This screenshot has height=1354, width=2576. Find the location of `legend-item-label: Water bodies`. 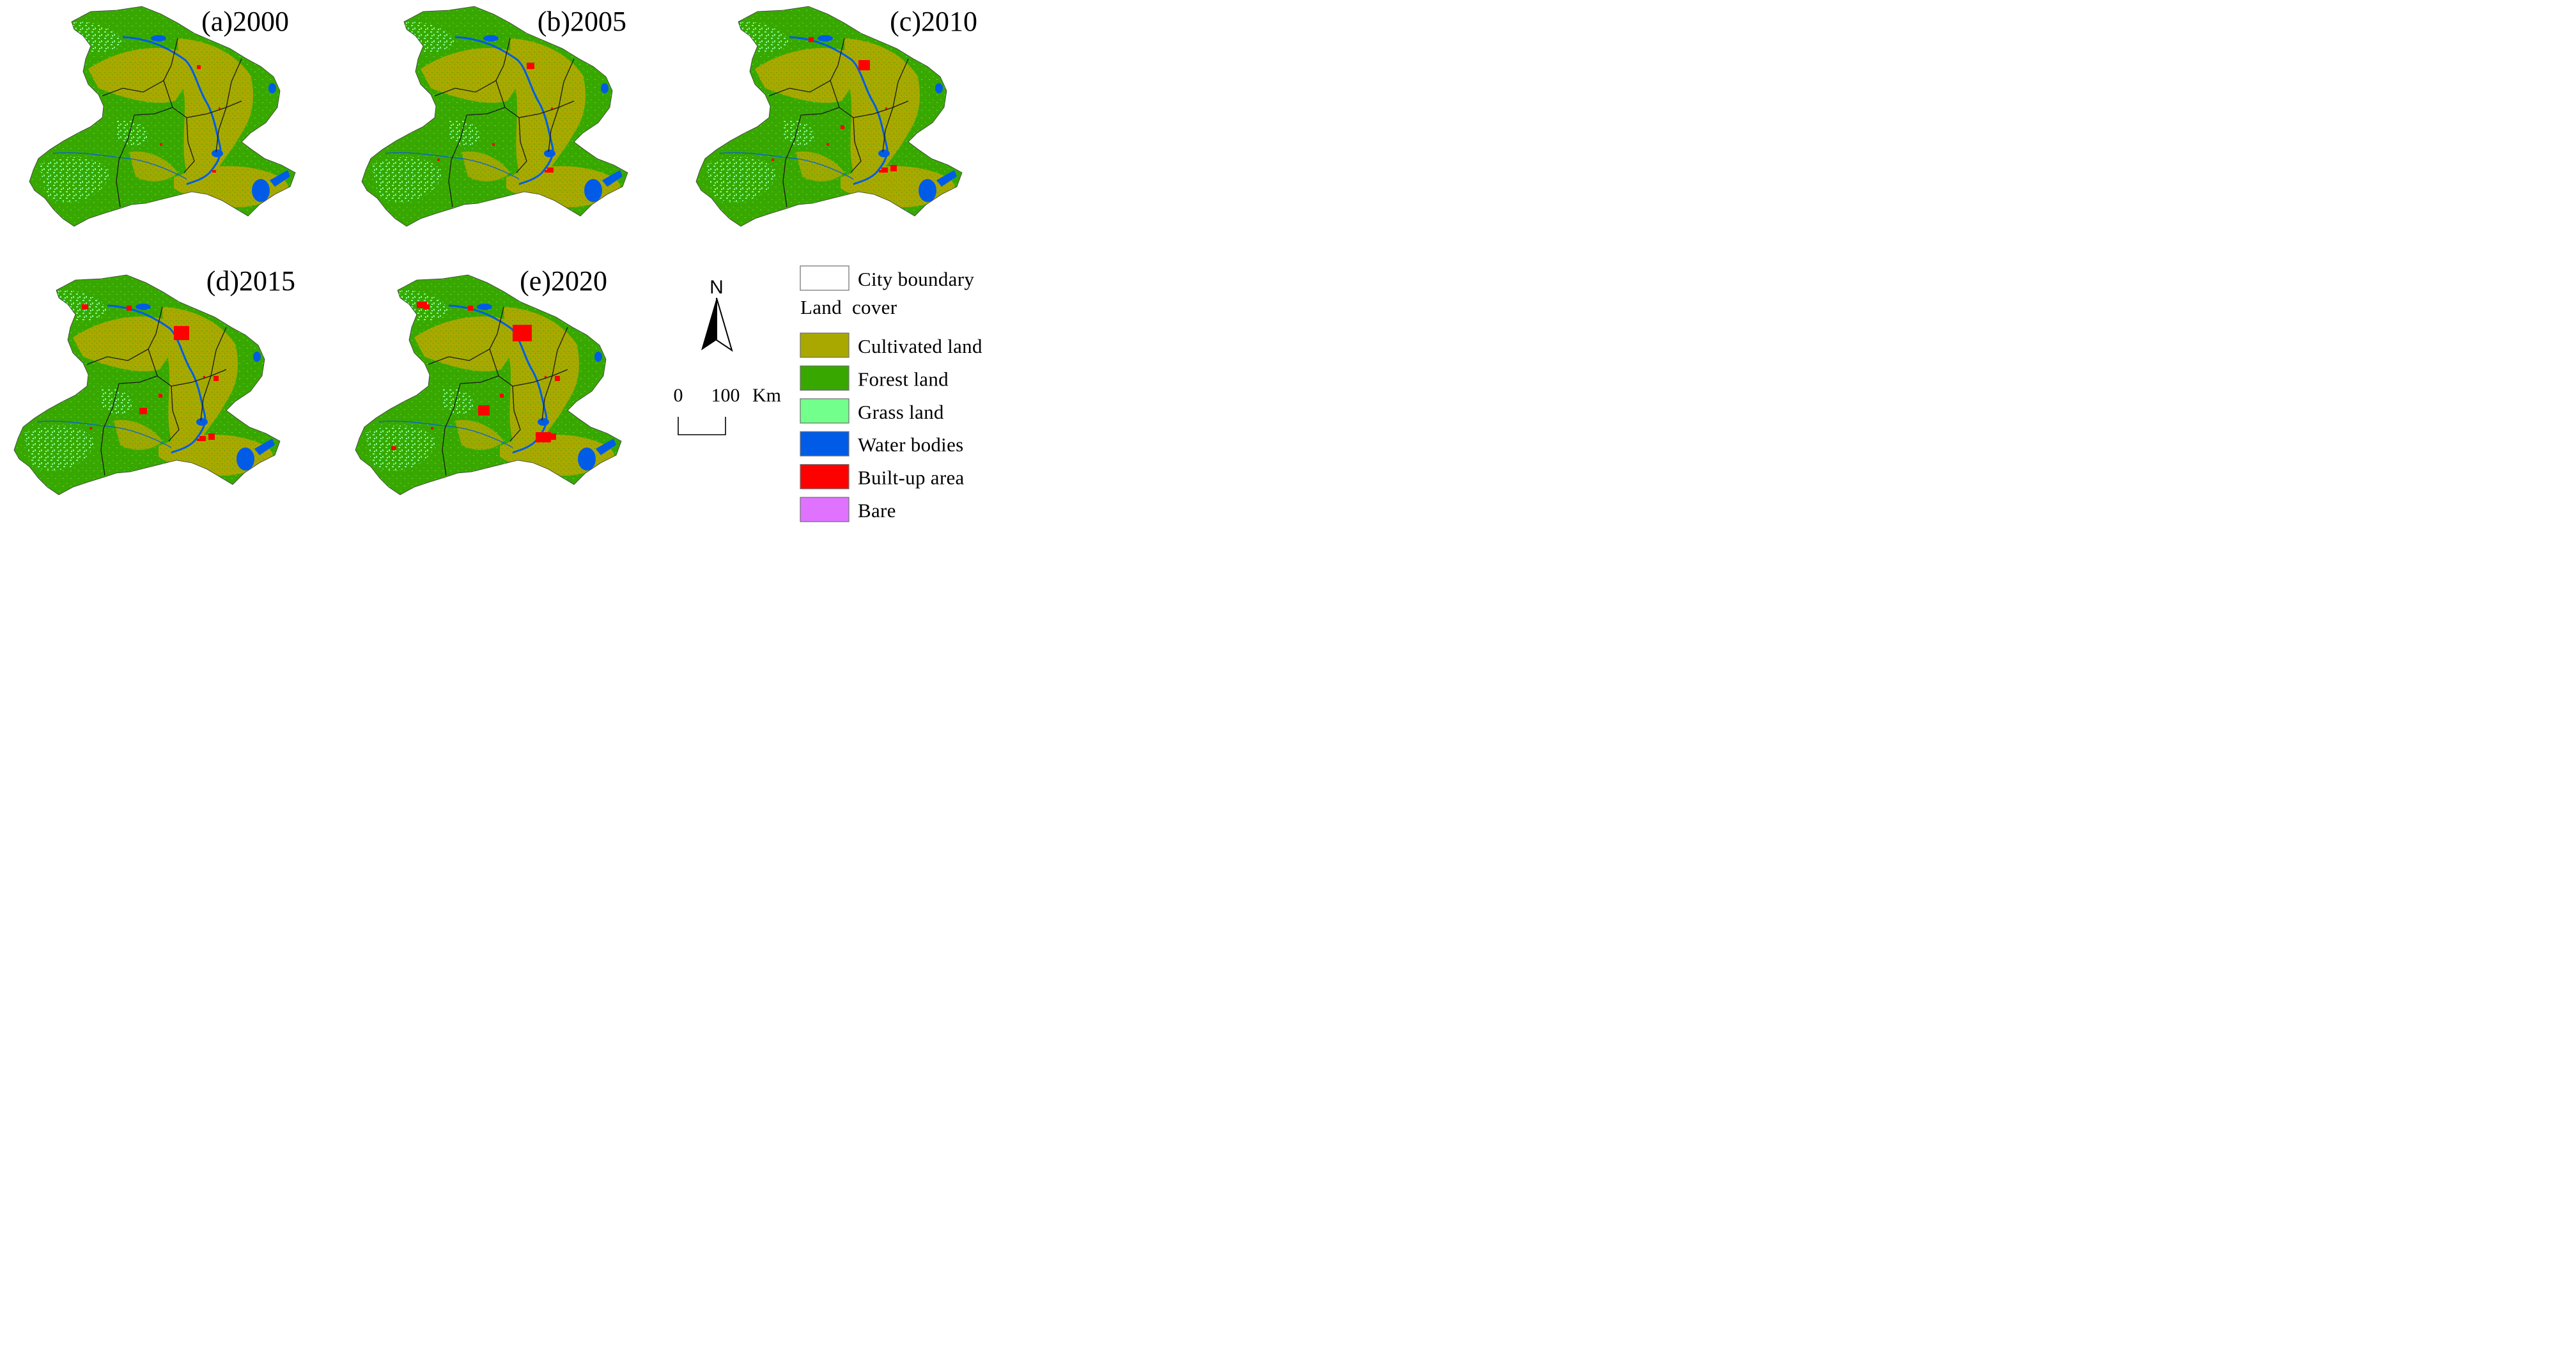

legend-item-label: Water bodies is located at coordinates (911, 444).